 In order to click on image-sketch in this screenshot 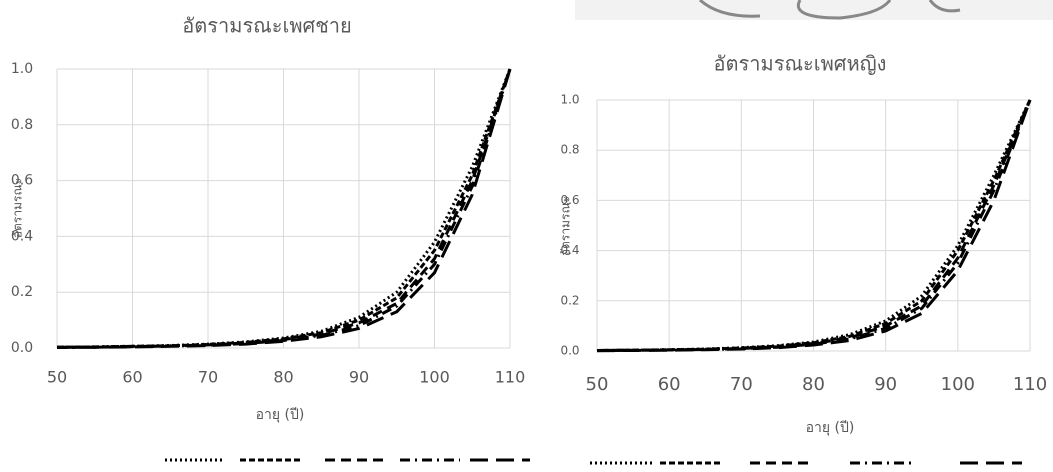, I will do `click(829, 10)`.